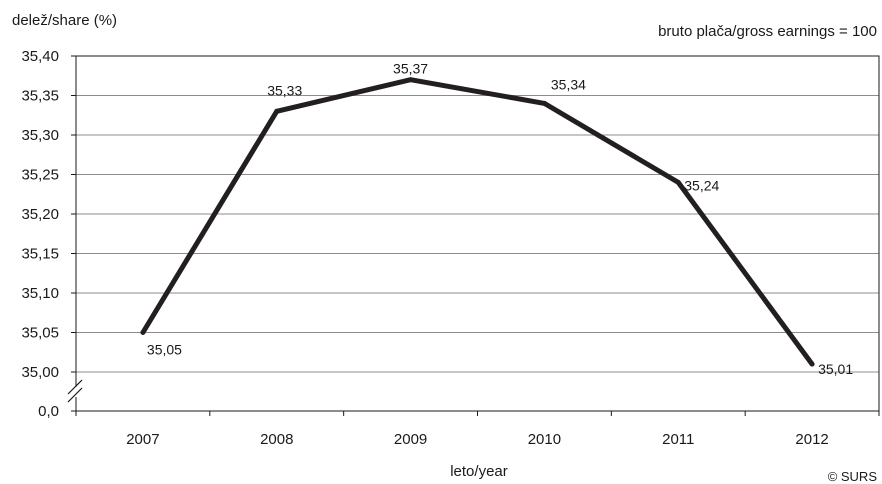  I want to click on y-tick-label: 35,20, so click(40, 214).